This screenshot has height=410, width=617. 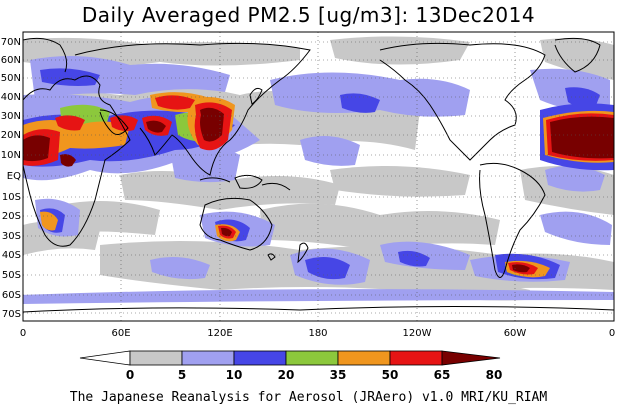 I want to click on lon-label: 60W, so click(x=515, y=333).